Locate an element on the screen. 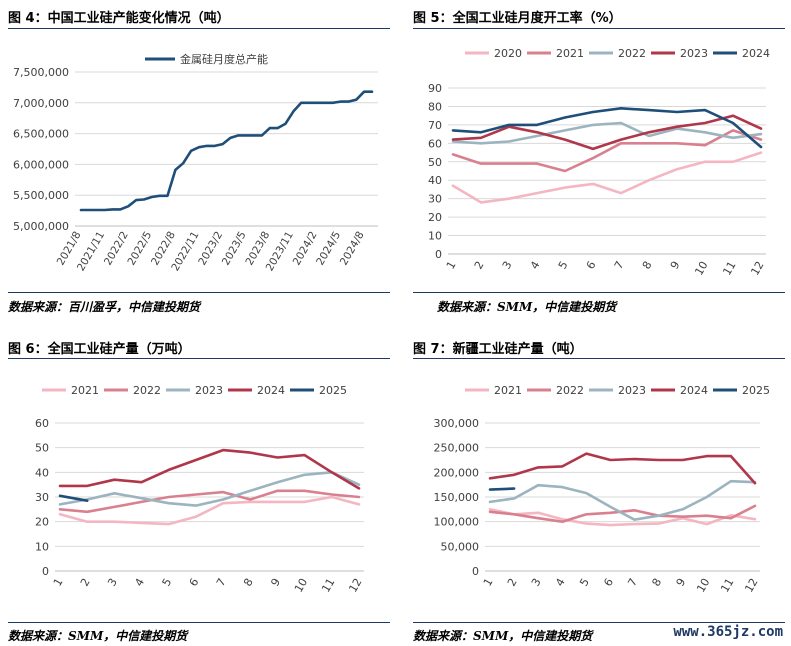  y-tick-label: 150,000 is located at coordinates (457, 497).